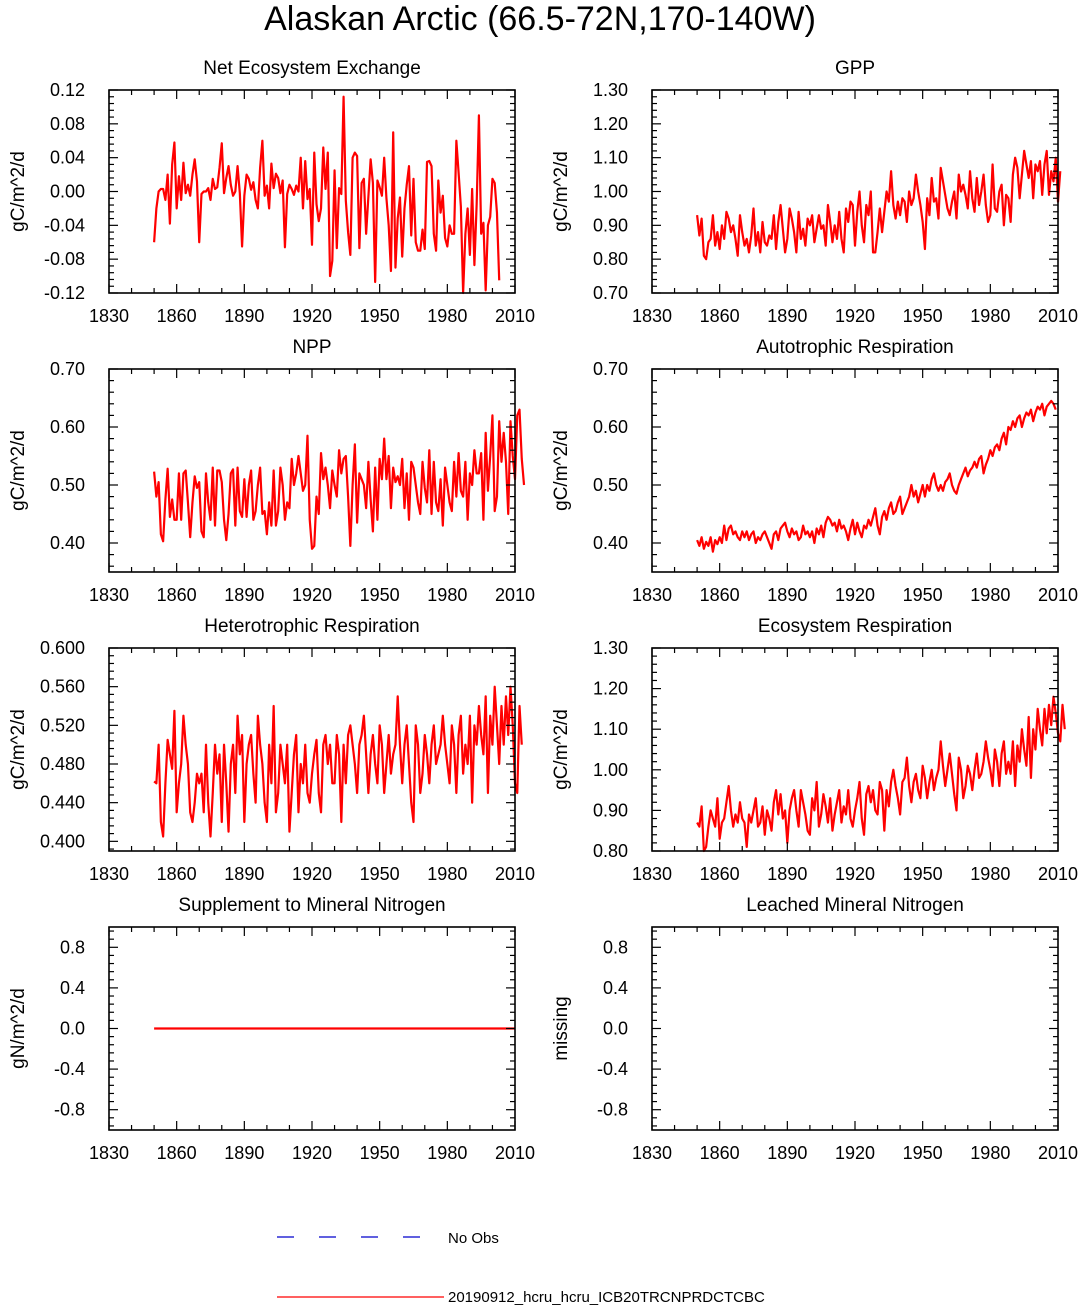 The image size is (1080, 1306). Describe the element at coordinates (855, 905) in the screenshot. I see `panel-title: Leached Mineral Nitrogen` at that location.